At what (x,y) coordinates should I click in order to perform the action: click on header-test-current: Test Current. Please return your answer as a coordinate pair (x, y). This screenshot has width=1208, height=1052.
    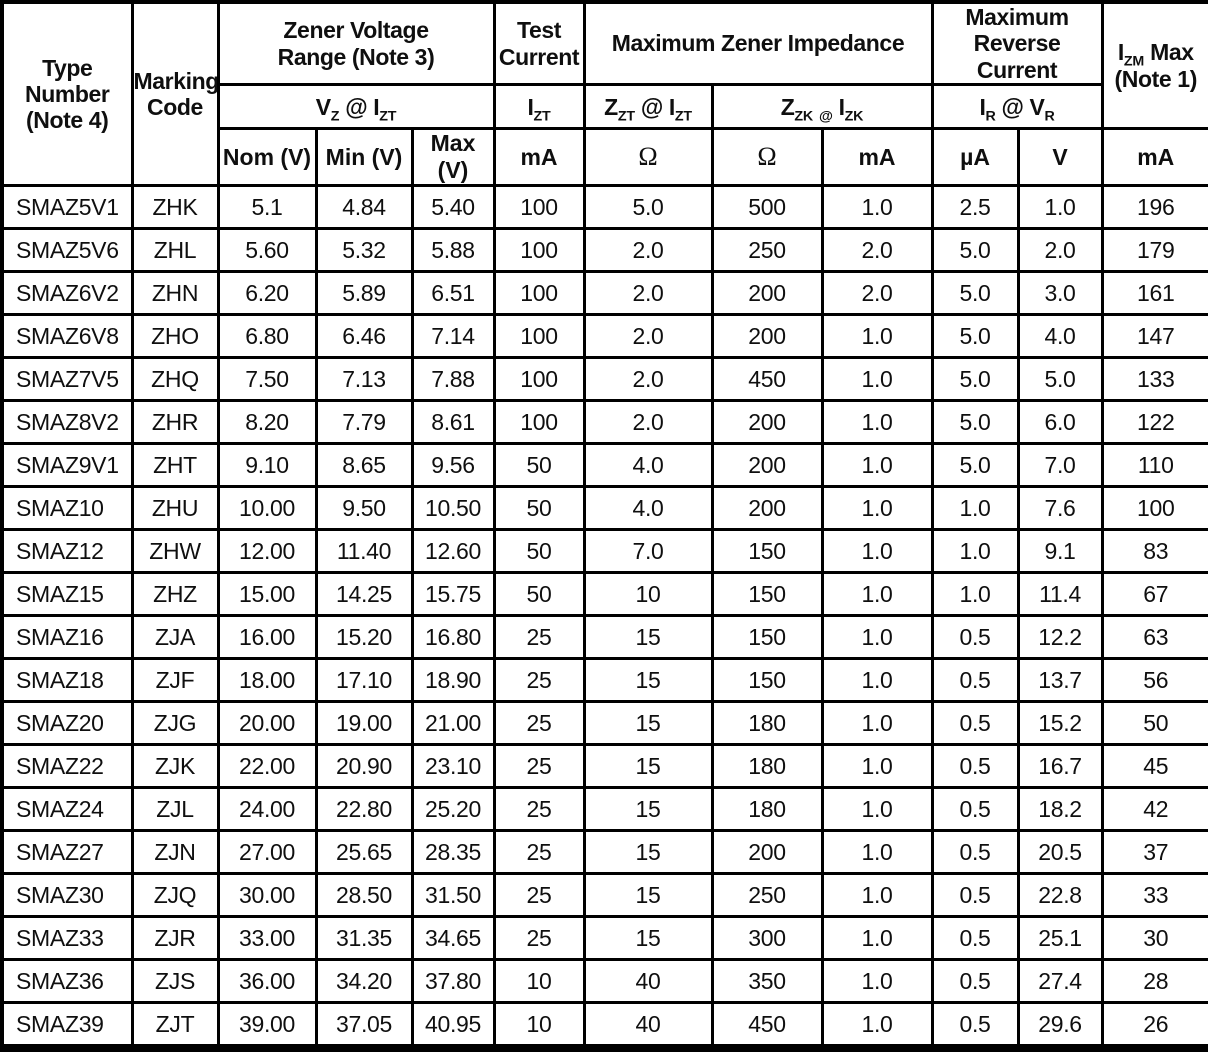
    Looking at the image, I should click on (539, 43).